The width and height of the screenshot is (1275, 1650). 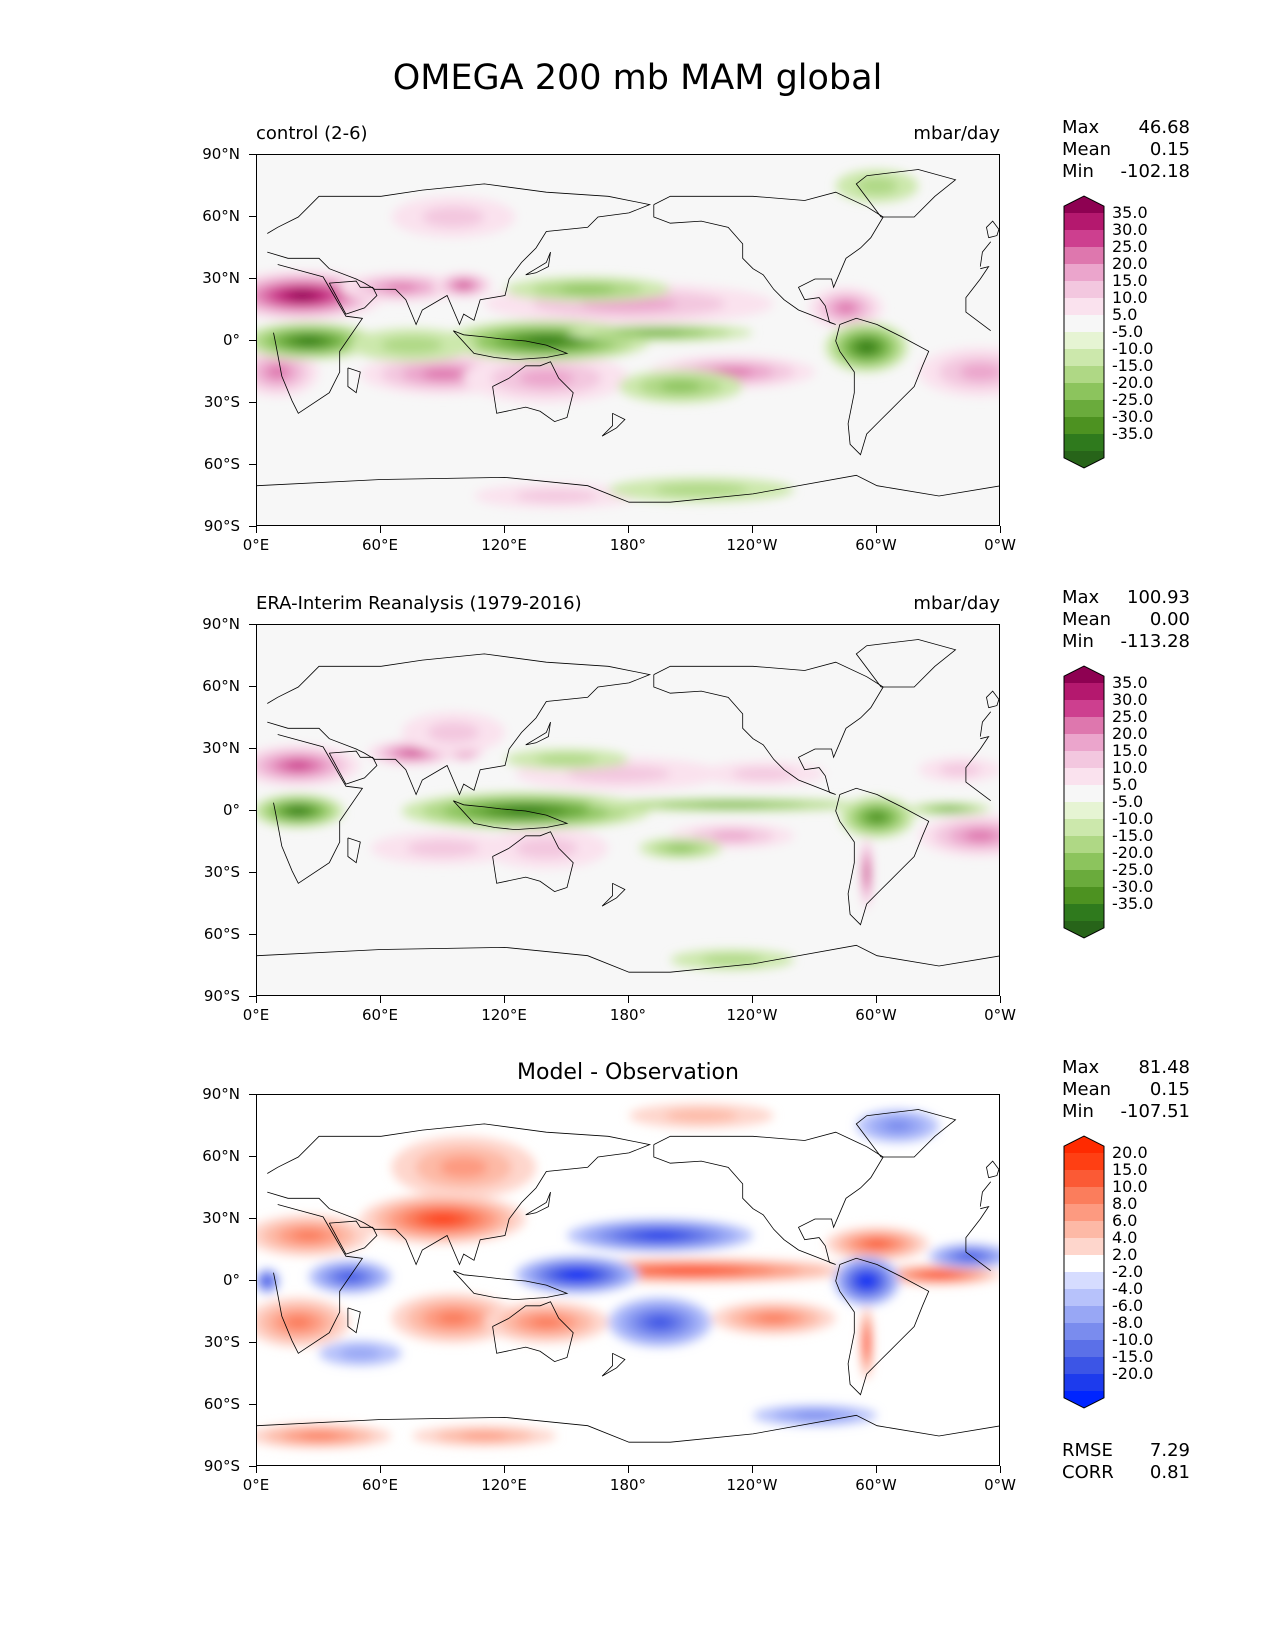 I want to click on stat-row: Min -102.18, so click(x=1126, y=172).